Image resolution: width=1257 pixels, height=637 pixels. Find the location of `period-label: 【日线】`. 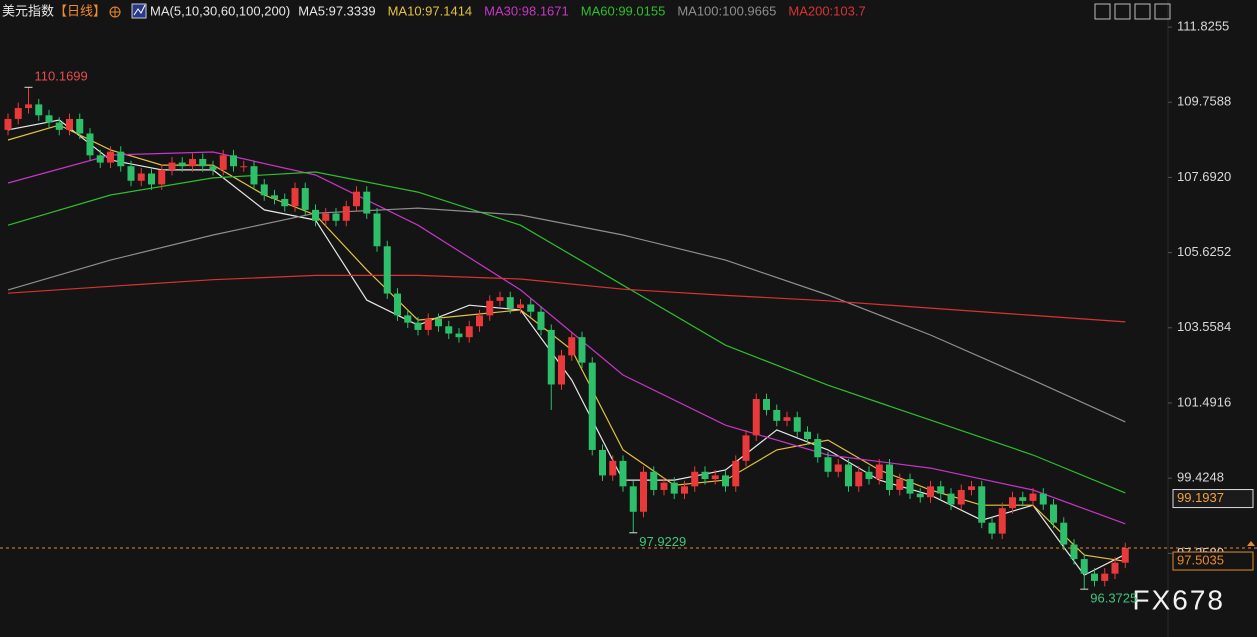

period-label: 【日线】 is located at coordinates (80, 10).